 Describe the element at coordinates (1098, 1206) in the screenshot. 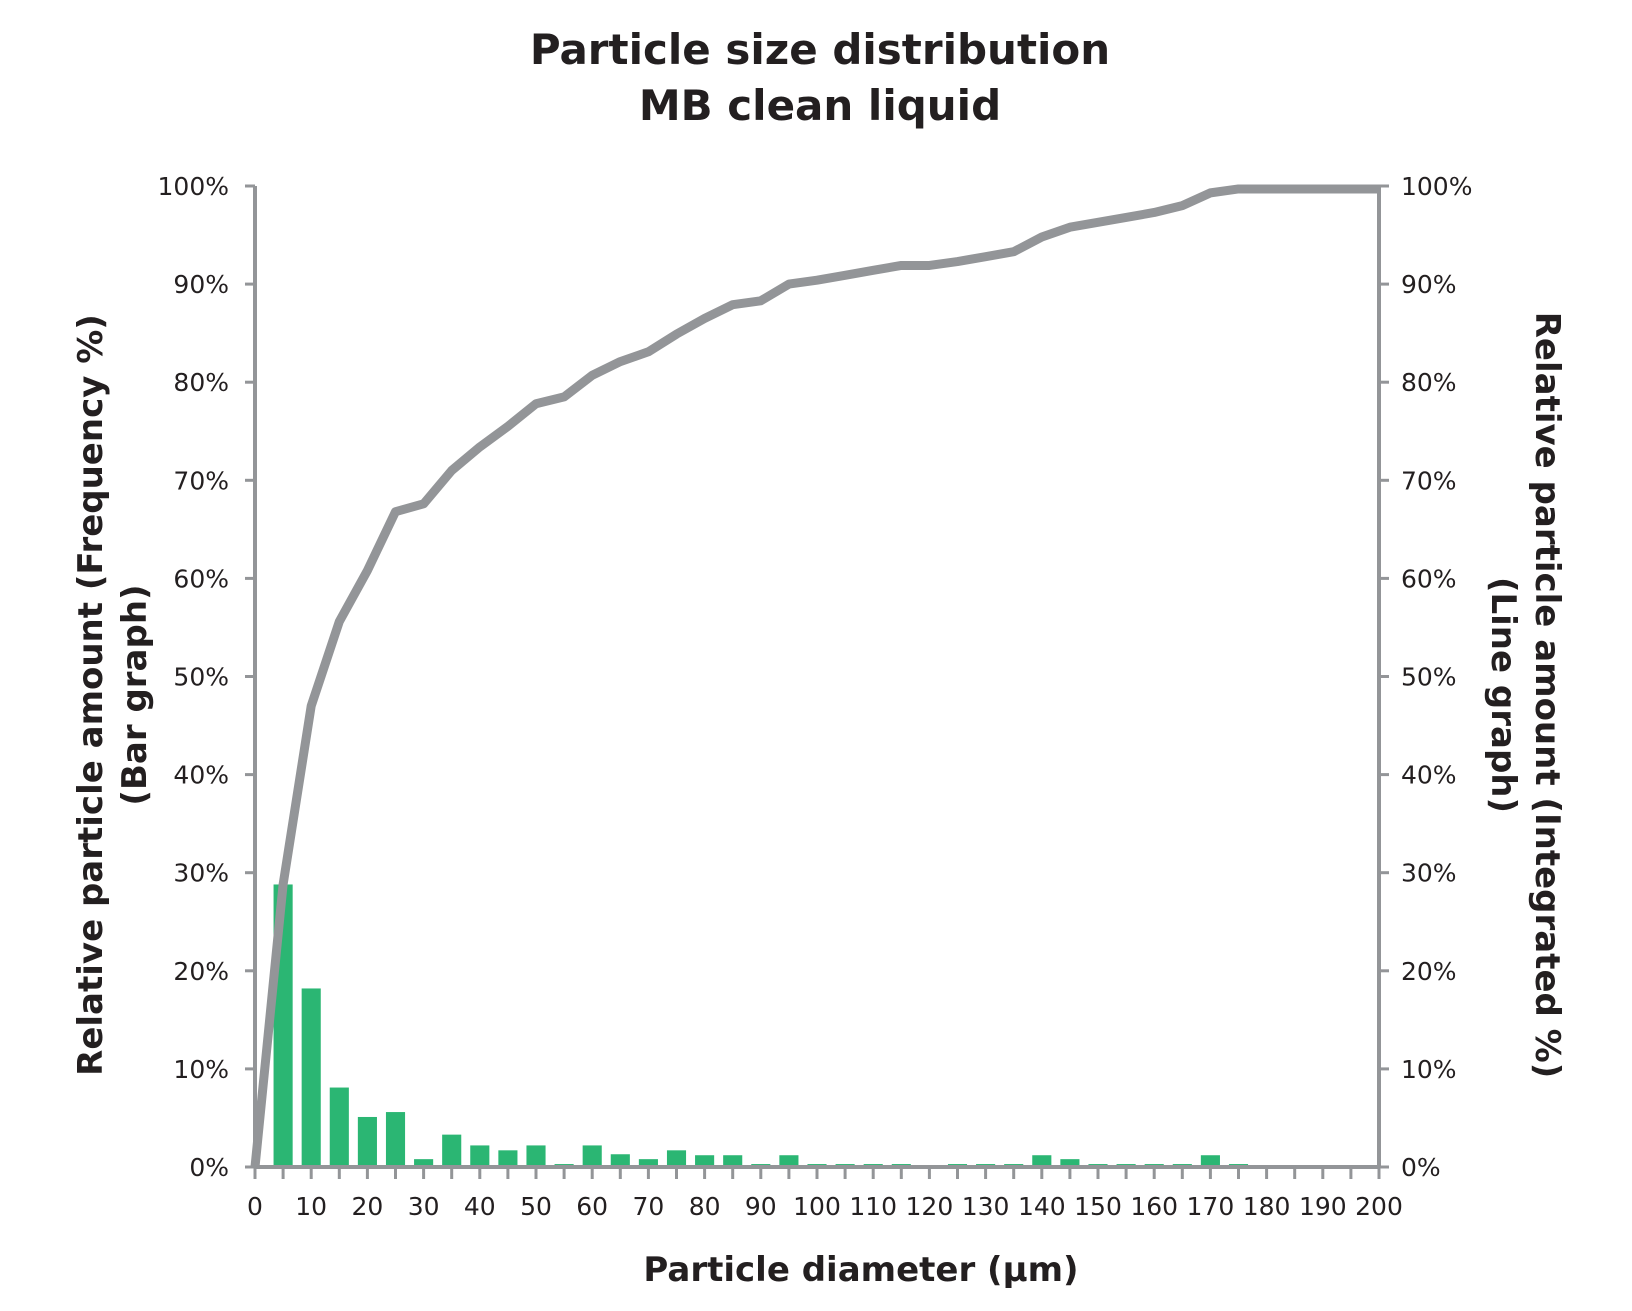

I see `x-tick-label: 150` at that location.